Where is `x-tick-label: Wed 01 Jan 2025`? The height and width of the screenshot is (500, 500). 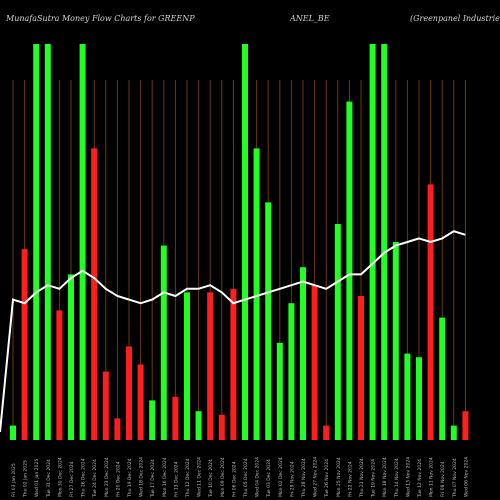
x-tick-label: Wed 01 Jan 2025 is located at coordinates (37, 478).